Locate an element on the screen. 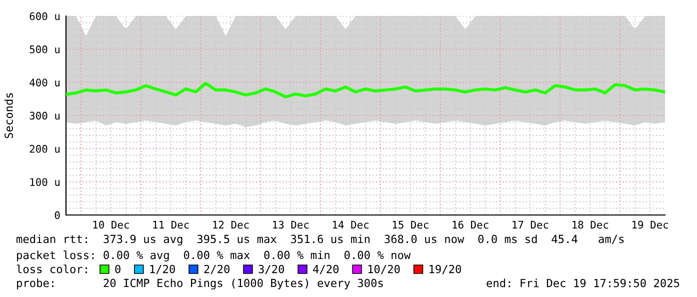 The height and width of the screenshot is (297, 697). x-tick-label: 10 Dec is located at coordinates (111, 224).